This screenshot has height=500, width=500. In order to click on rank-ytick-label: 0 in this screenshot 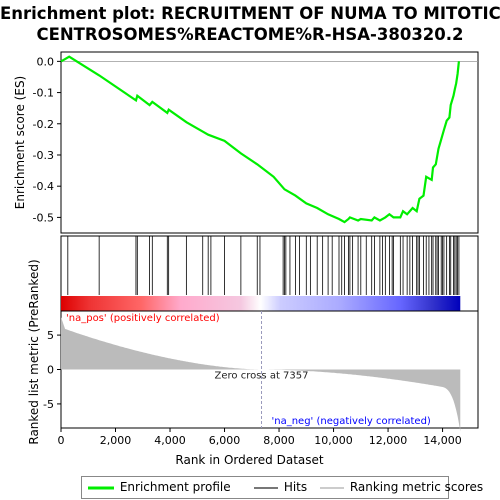, I will do `click(50, 370)`.